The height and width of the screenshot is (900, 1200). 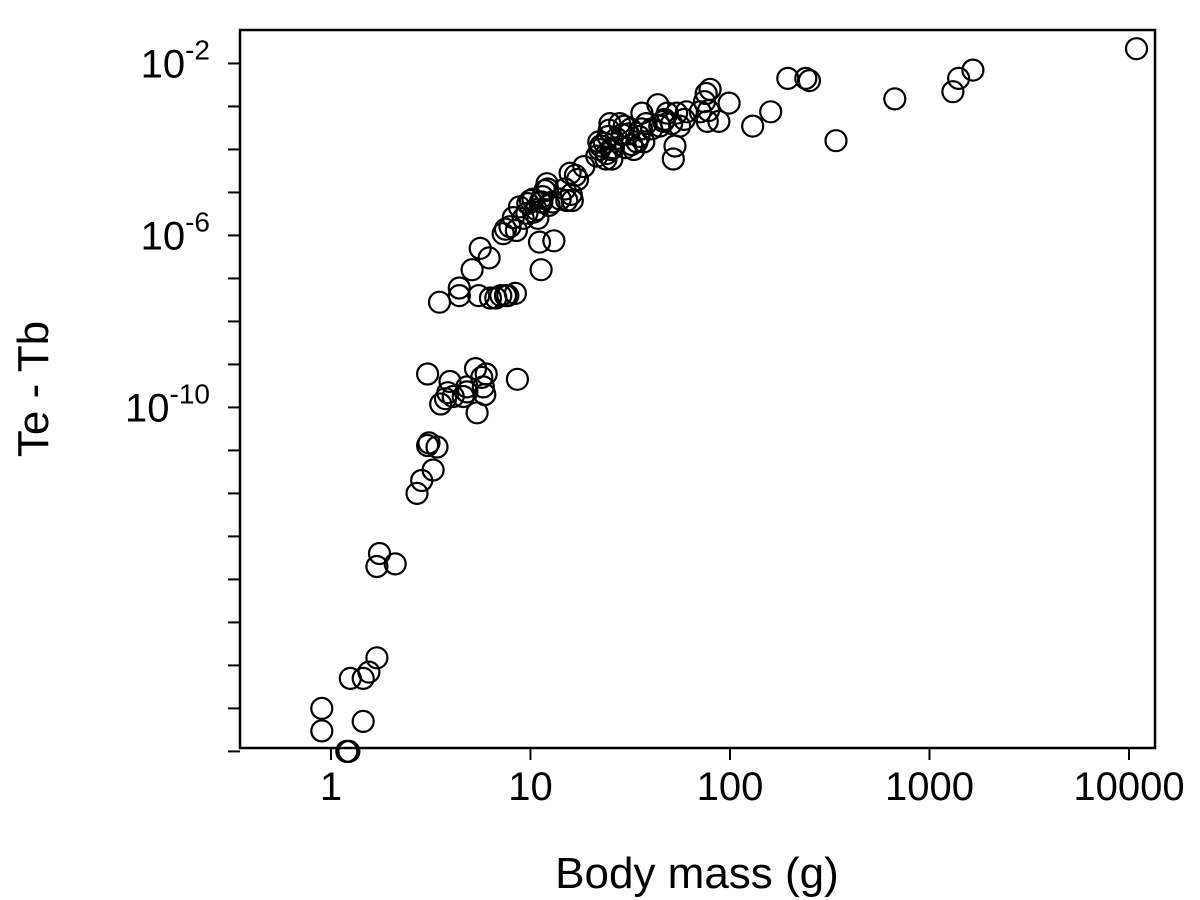 I want to click on x-axis: 1 10 100 1000 10000, so click(x=752, y=778).